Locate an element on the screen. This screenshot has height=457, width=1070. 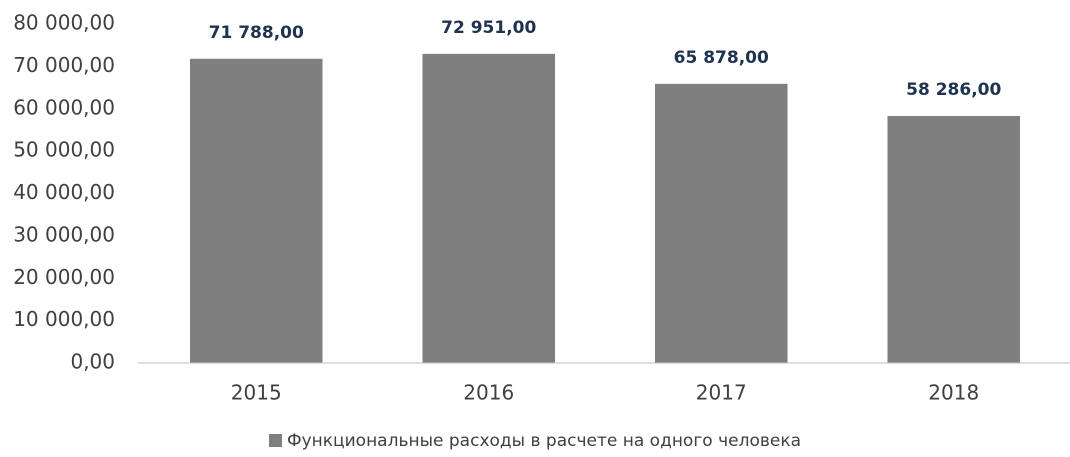
y-tick-label: 80 000,00 is located at coordinates (64, 23).